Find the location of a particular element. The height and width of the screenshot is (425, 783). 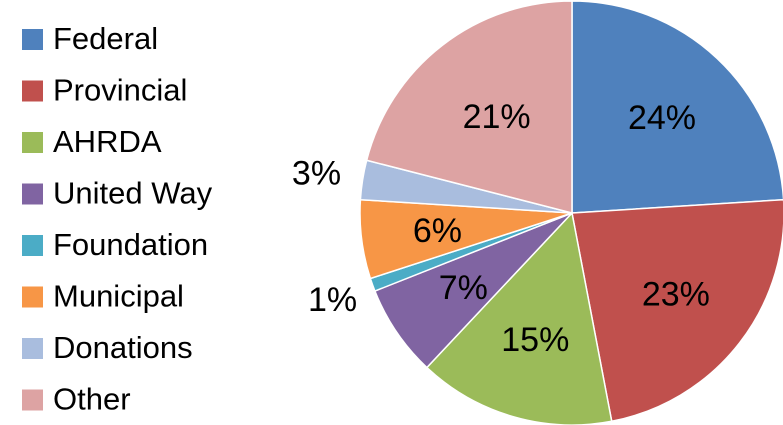

slice-label-federal: 24% is located at coordinates (662, 118).